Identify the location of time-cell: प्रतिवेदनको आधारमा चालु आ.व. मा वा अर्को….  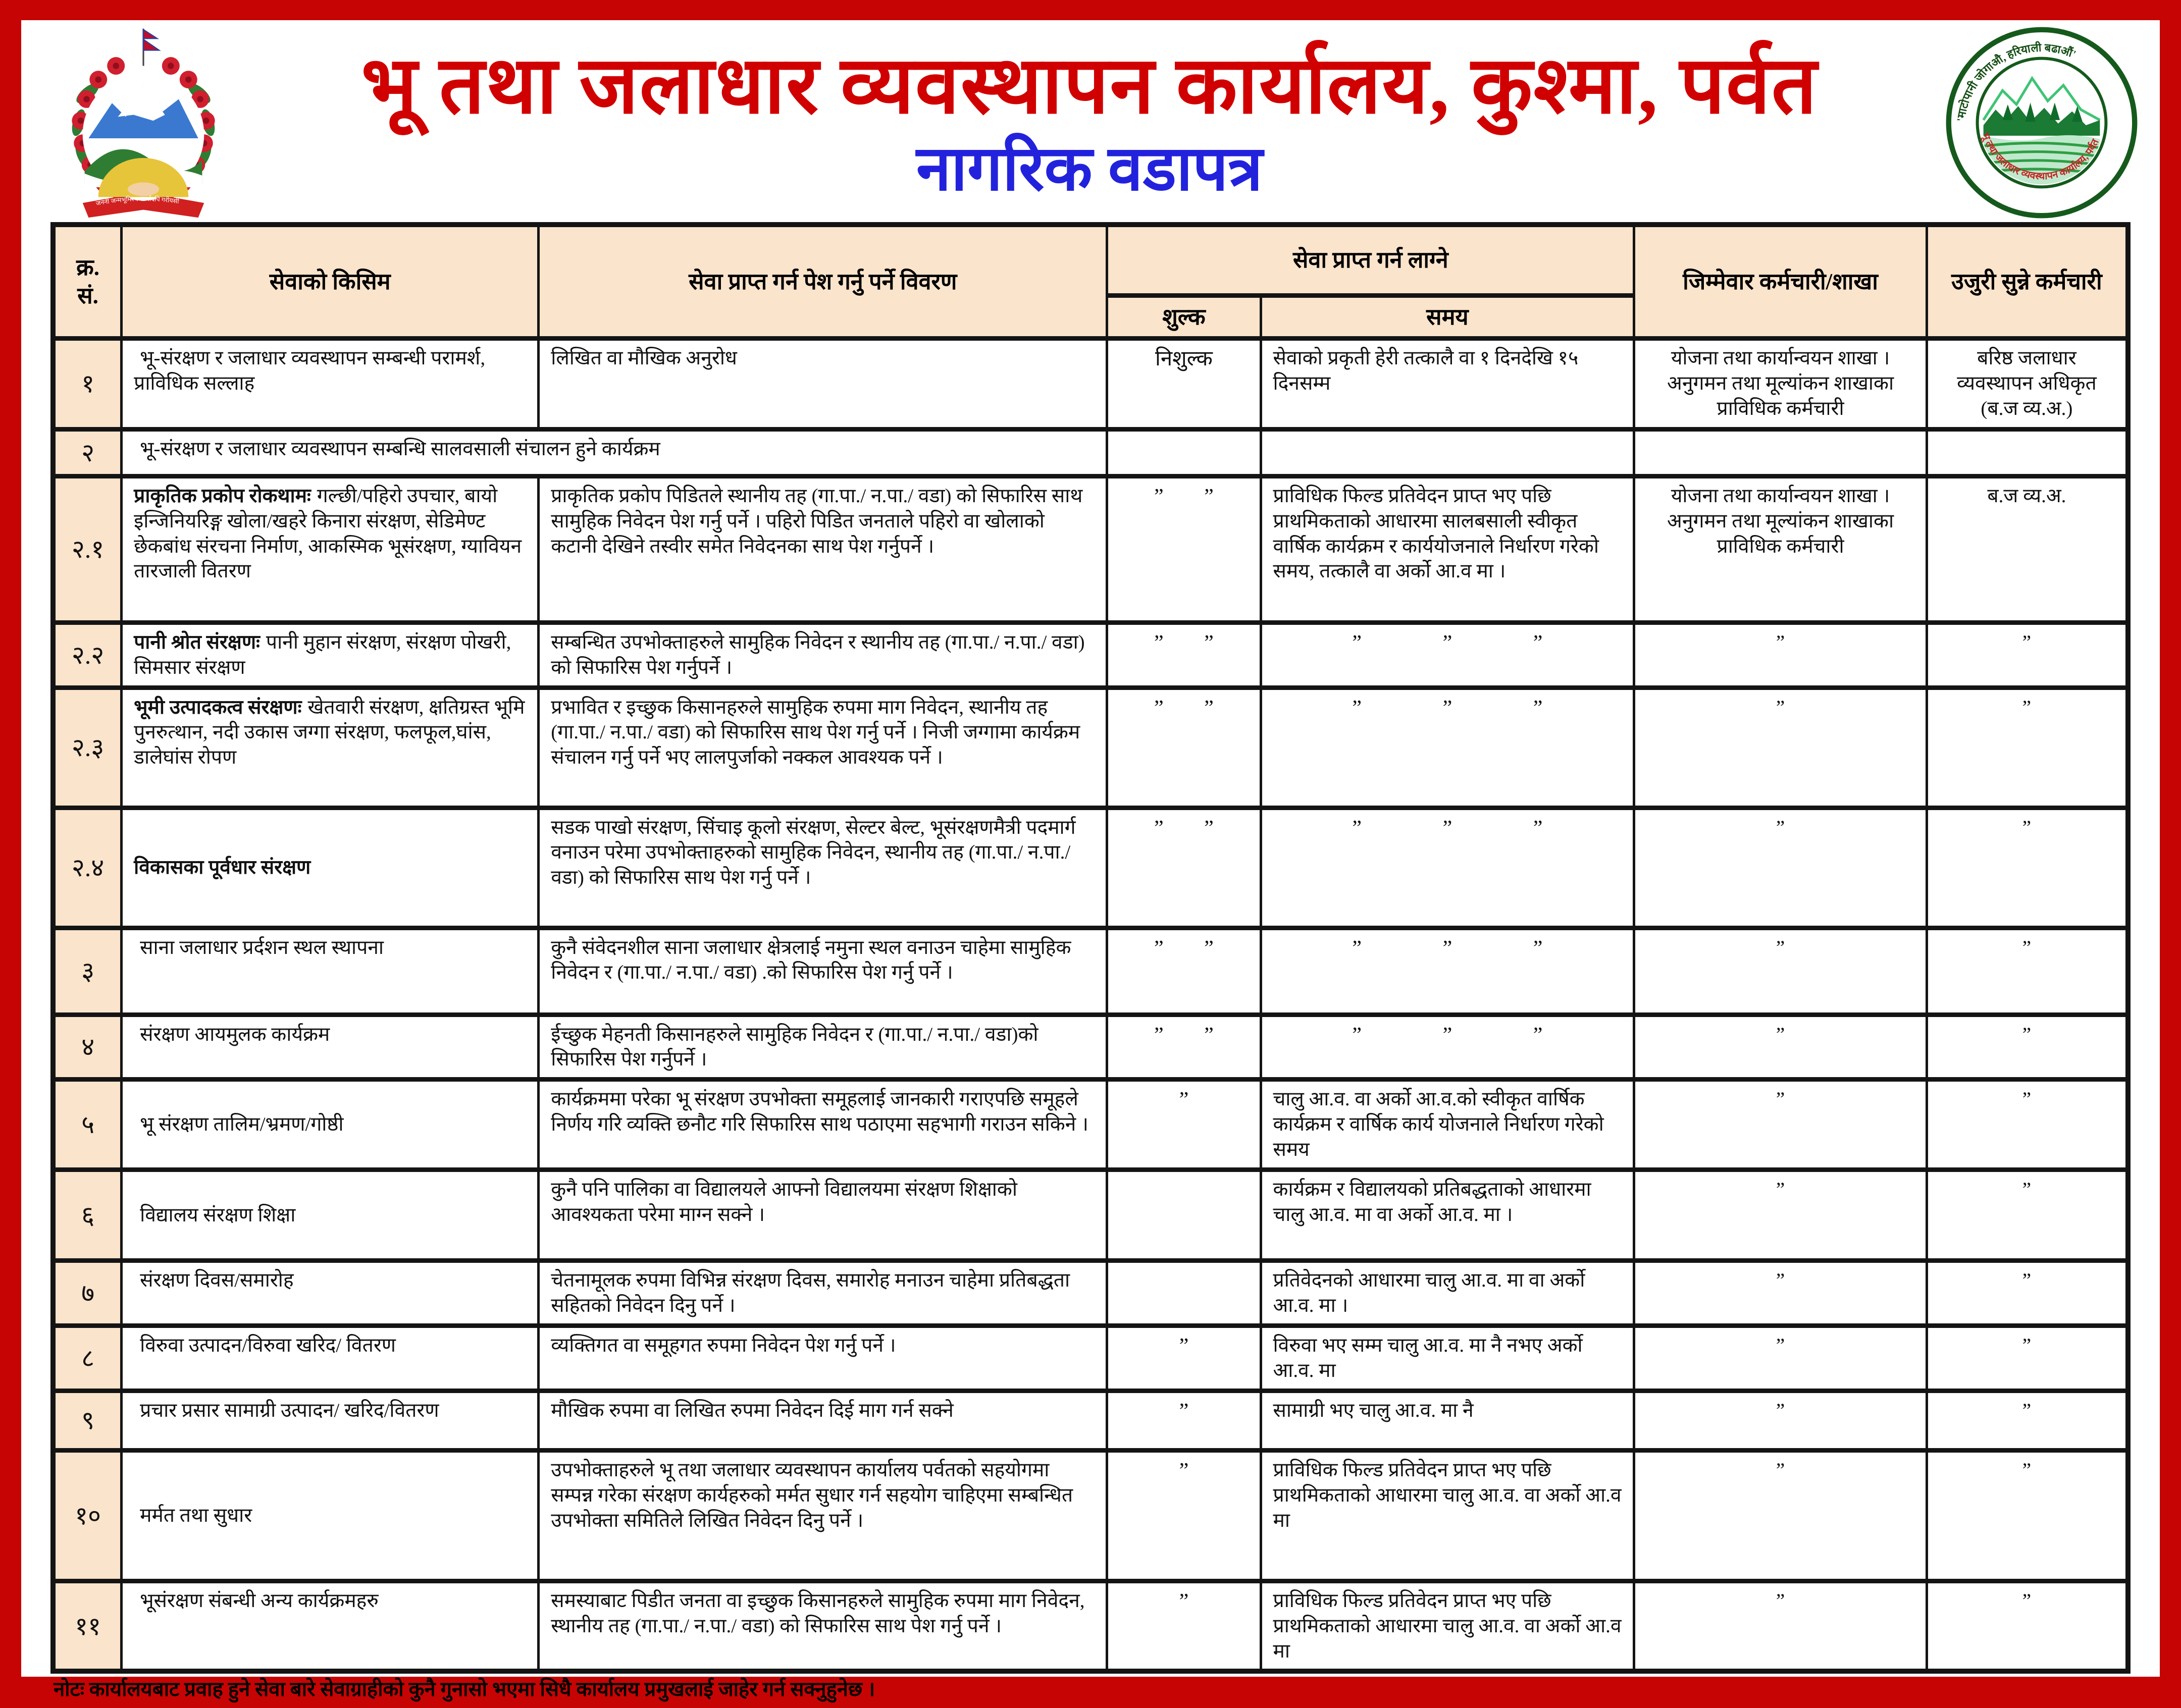
(1447, 1293).